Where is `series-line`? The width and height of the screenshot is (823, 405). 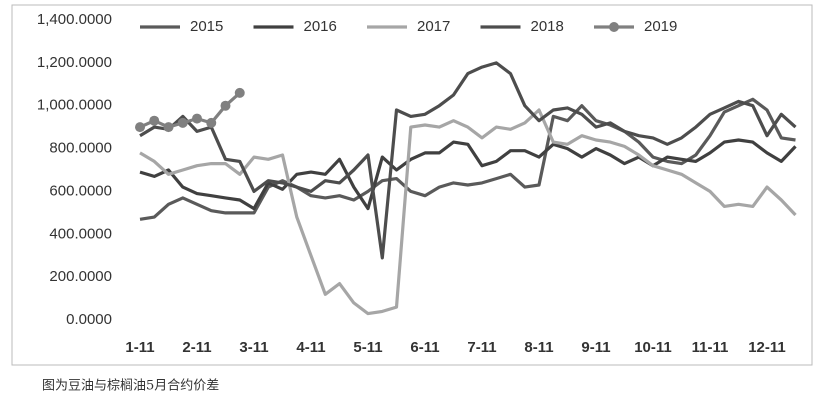 series-line is located at coordinates (468, 174).